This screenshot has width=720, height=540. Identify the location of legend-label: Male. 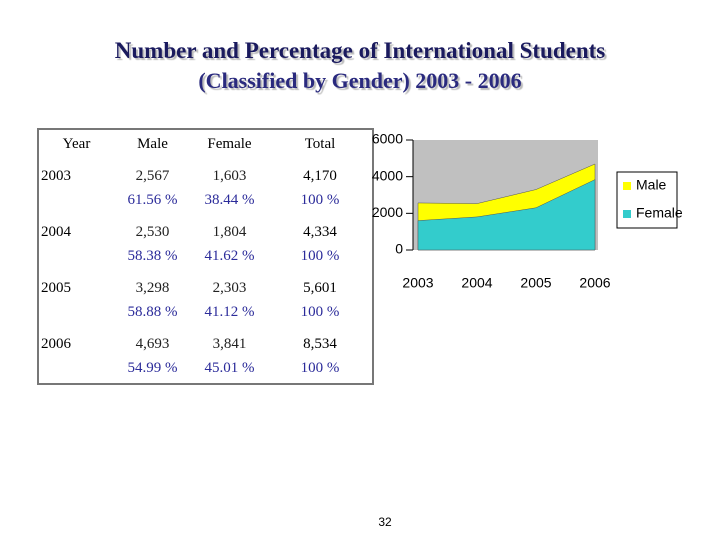
(651, 185).